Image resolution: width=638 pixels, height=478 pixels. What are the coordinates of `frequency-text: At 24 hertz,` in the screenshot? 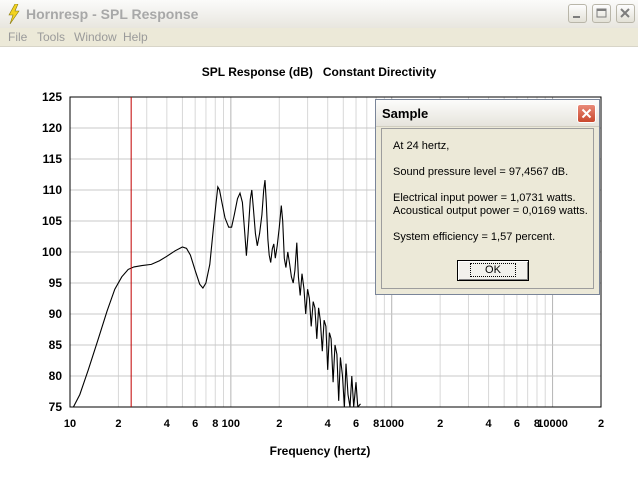 It's located at (421, 146).